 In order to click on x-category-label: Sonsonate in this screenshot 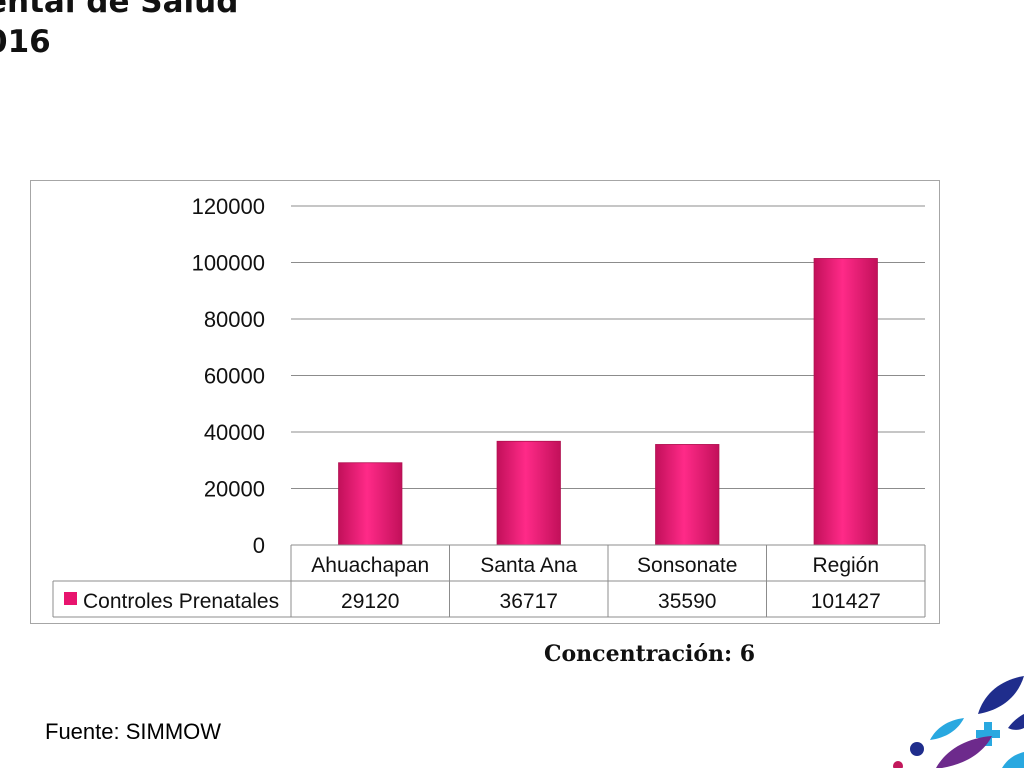, I will do `click(687, 565)`.